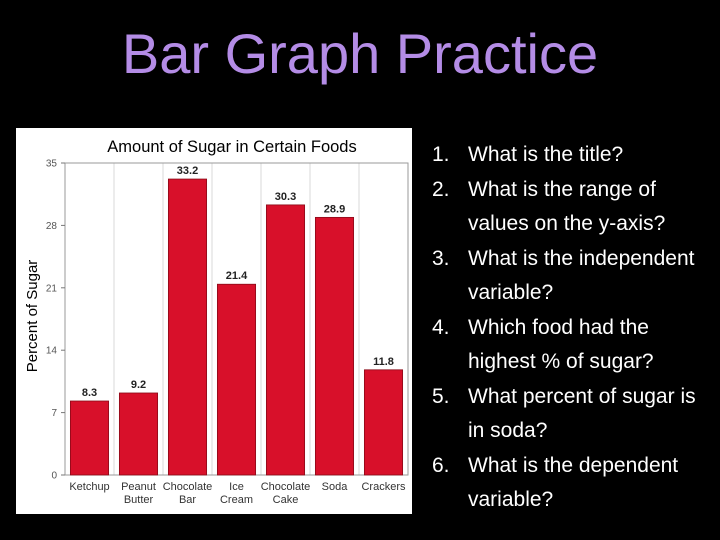  What do you see at coordinates (187, 500) in the screenshot?
I see `category-label: Bar` at bounding box center [187, 500].